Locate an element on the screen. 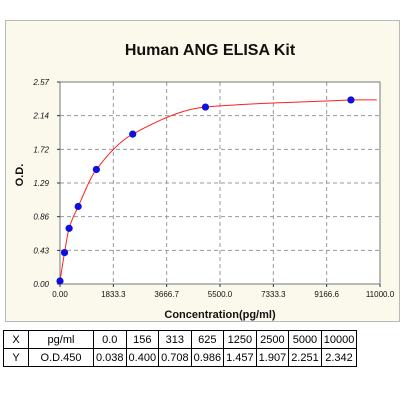 This screenshot has height=405, width=405. y-tick-label: 1.29 is located at coordinates (41, 183).